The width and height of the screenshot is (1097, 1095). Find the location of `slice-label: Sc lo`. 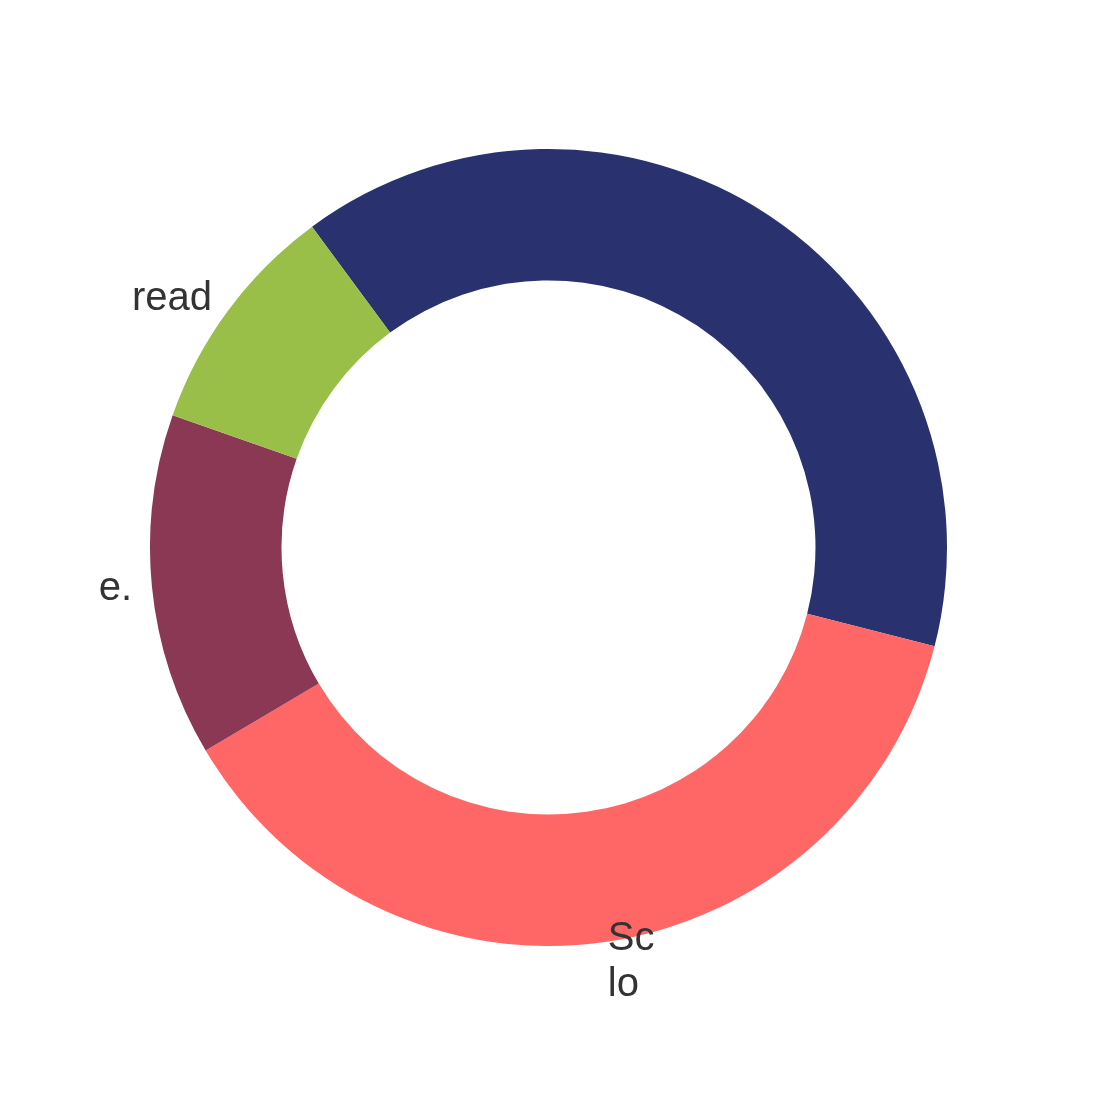

slice-label: Sc lo is located at coordinates (631, 958).